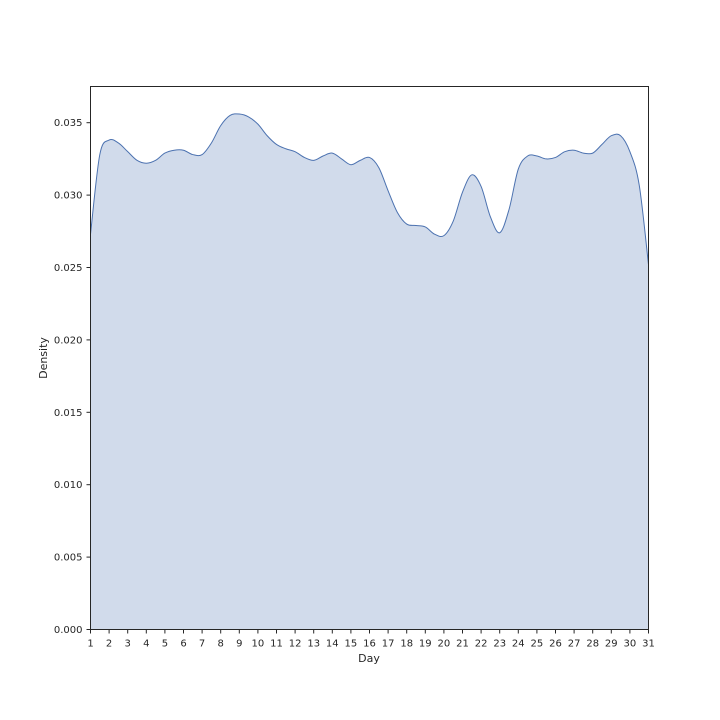  Describe the element at coordinates (388, 644) in the screenshot. I see `x-tick-label: 17` at that location.